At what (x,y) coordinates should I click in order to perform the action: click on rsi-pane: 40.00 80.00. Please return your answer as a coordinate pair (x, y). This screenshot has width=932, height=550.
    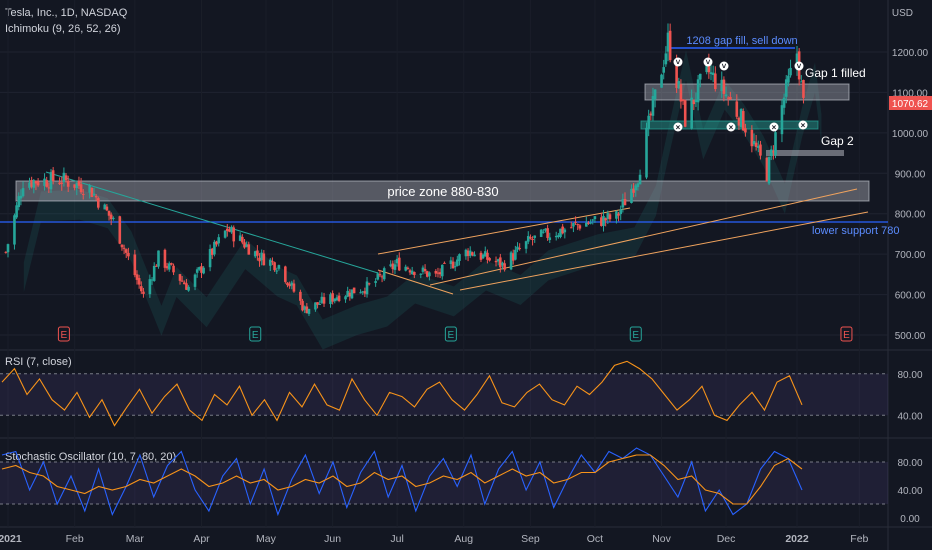
    Looking at the image, I should click on (461, 393).